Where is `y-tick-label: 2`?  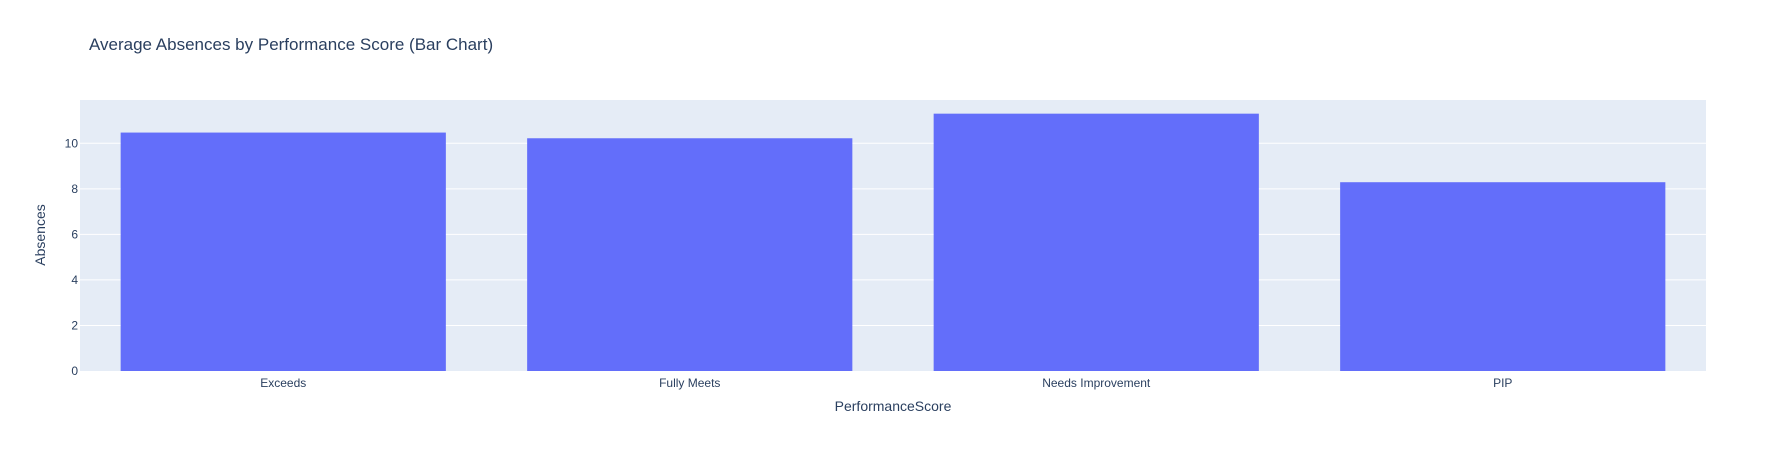 y-tick-label: 2 is located at coordinates (74, 325).